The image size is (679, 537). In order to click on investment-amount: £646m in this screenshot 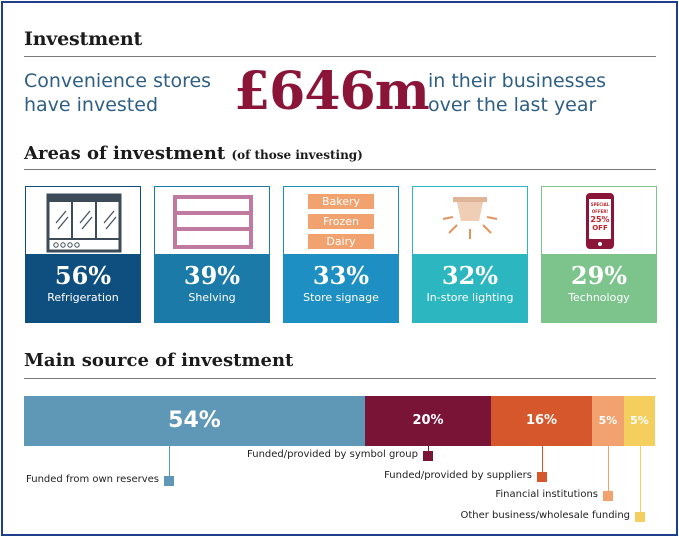, I will do `click(332, 91)`.